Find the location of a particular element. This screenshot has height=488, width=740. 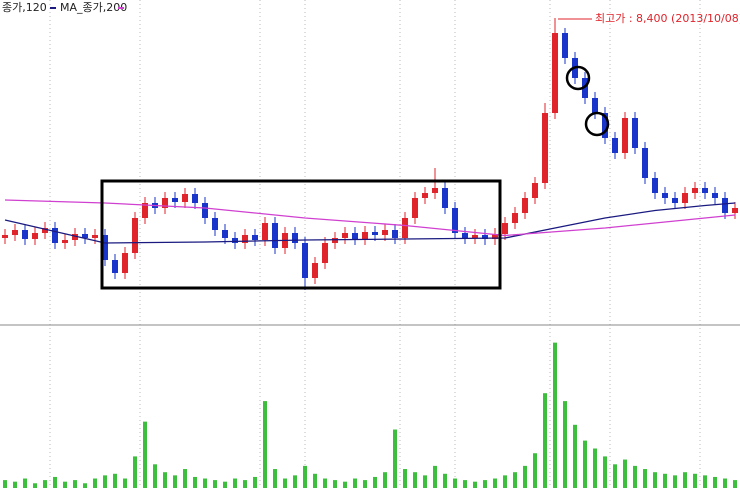

highlight-circle is located at coordinates (597, 124).